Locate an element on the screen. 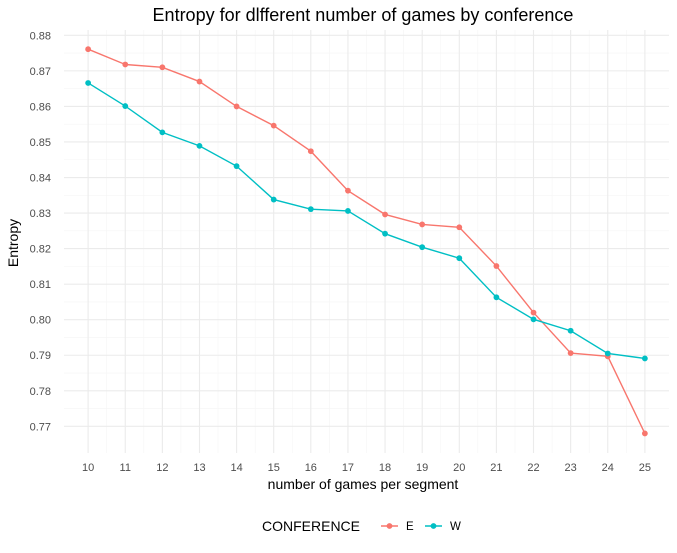 Image resolution: width=677 pixels, height=553 pixels. y-tick-label: 0.79 is located at coordinates (40, 356).